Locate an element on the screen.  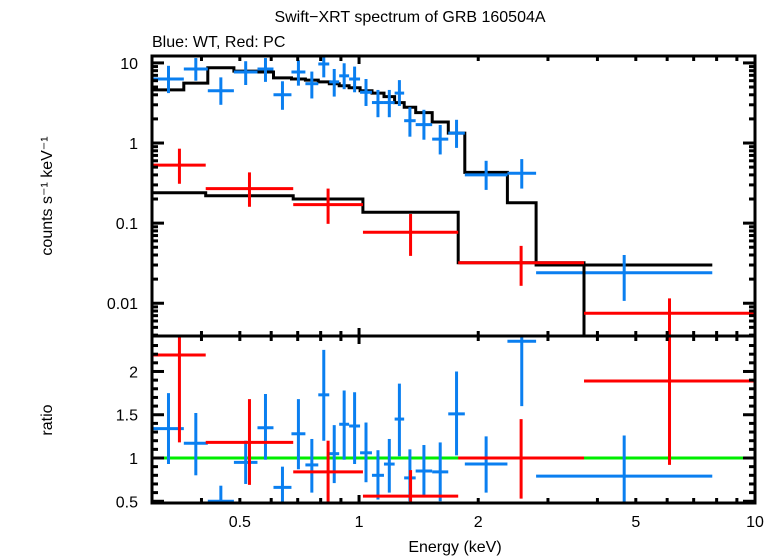
y-tick-label-ratio: 1.5 is located at coordinates (127, 416).